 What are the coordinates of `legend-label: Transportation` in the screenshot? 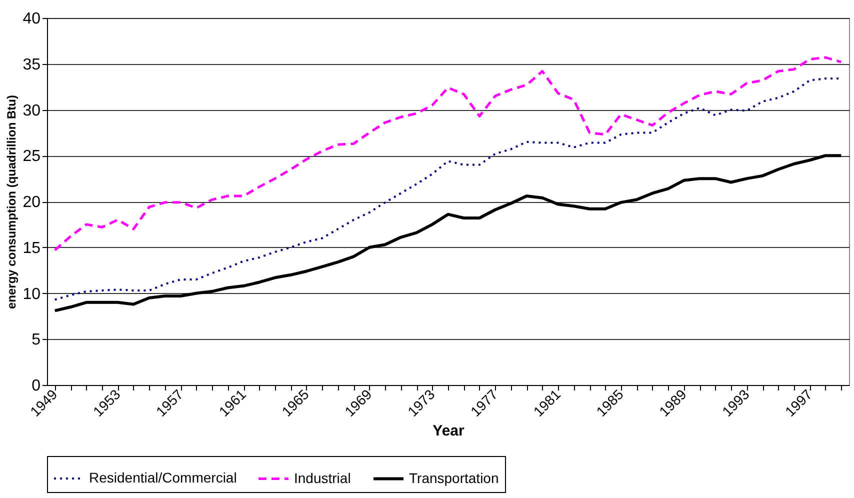 It's located at (454, 478).